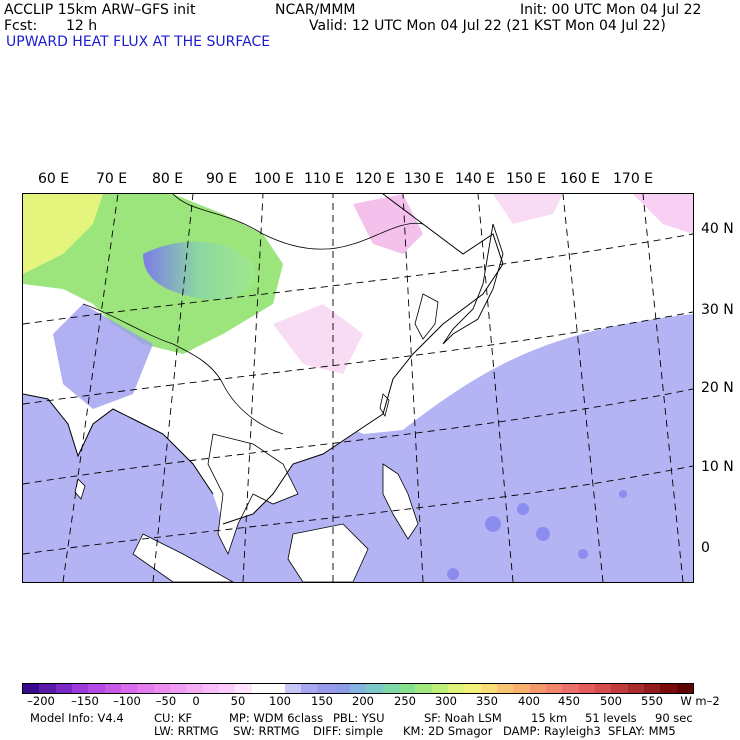  Describe the element at coordinates (705, 548) in the screenshot. I see `lat-label: 0` at that location.